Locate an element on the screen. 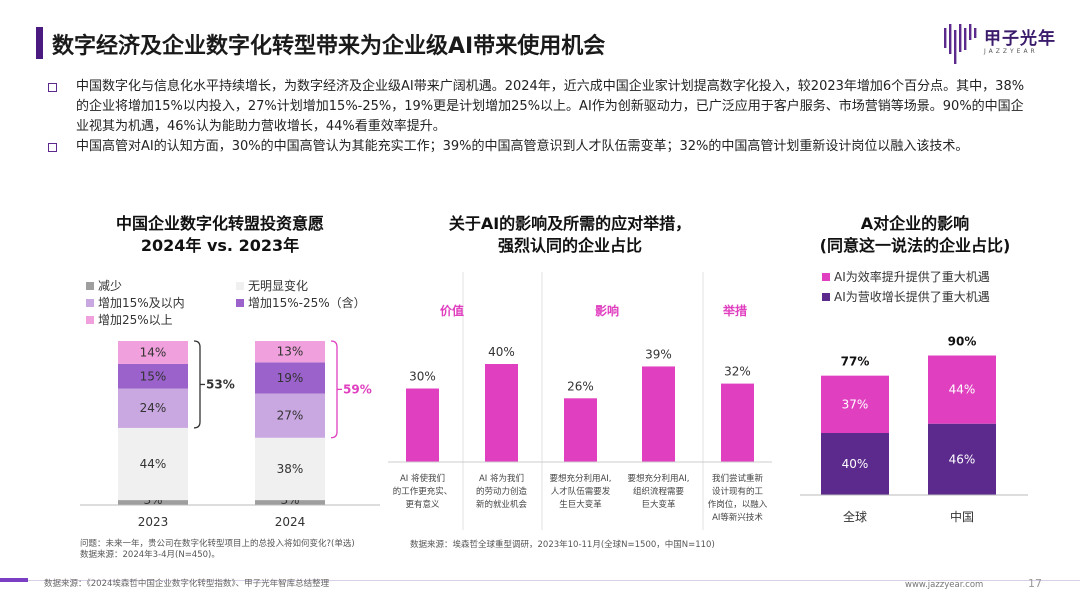  page-number: 17 is located at coordinates (1035, 583).